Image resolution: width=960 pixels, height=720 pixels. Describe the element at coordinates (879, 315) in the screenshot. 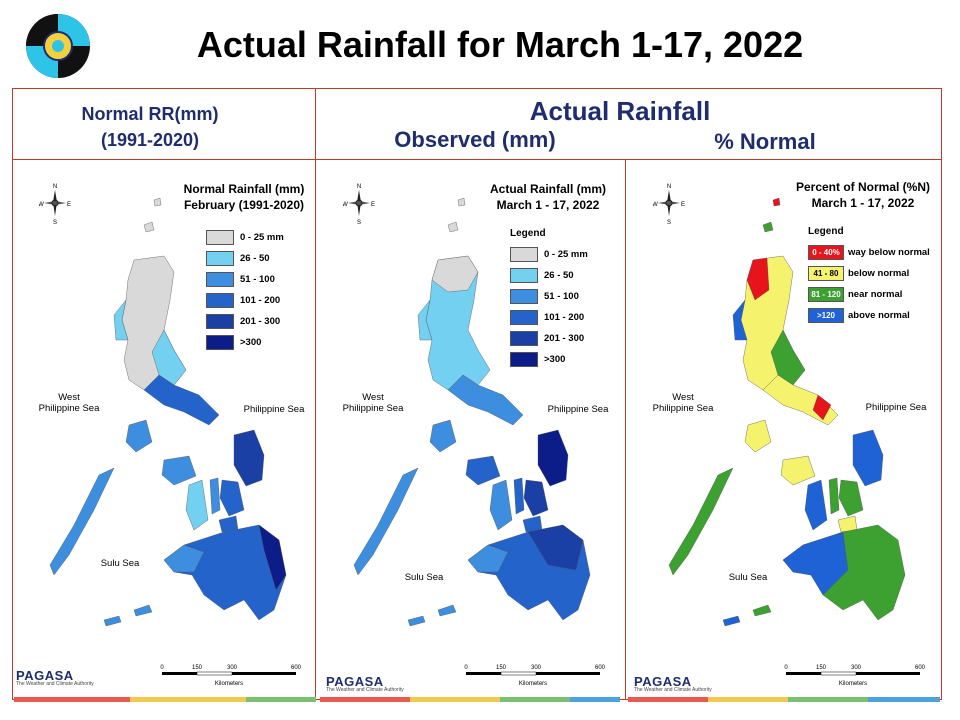

I see `legend-label: above normal` at that location.